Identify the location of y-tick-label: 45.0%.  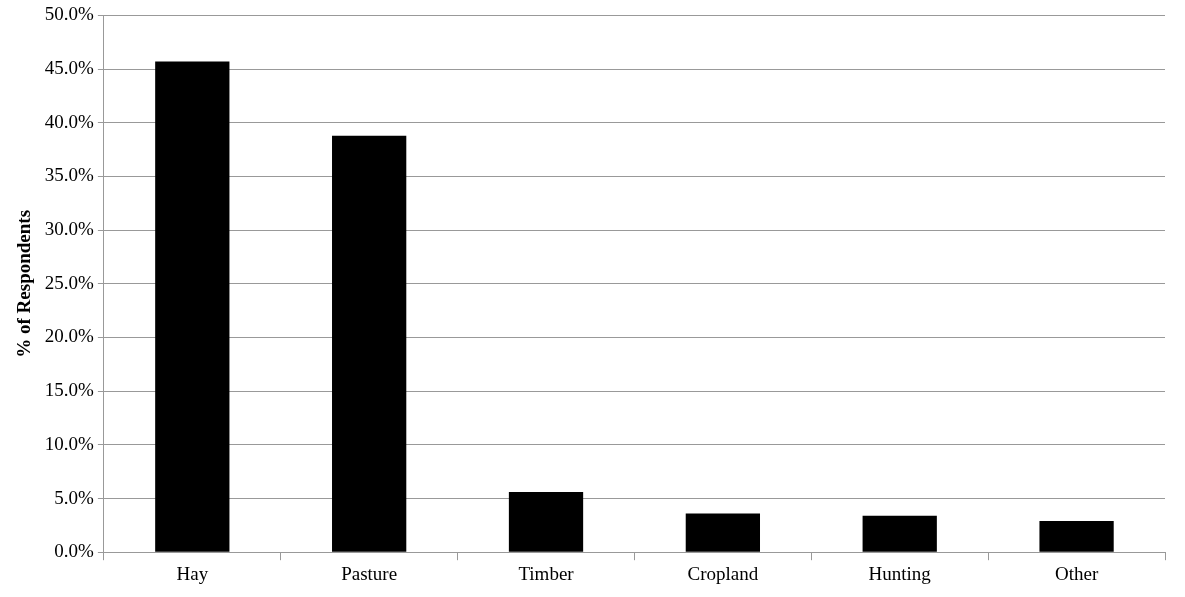
(69, 68).